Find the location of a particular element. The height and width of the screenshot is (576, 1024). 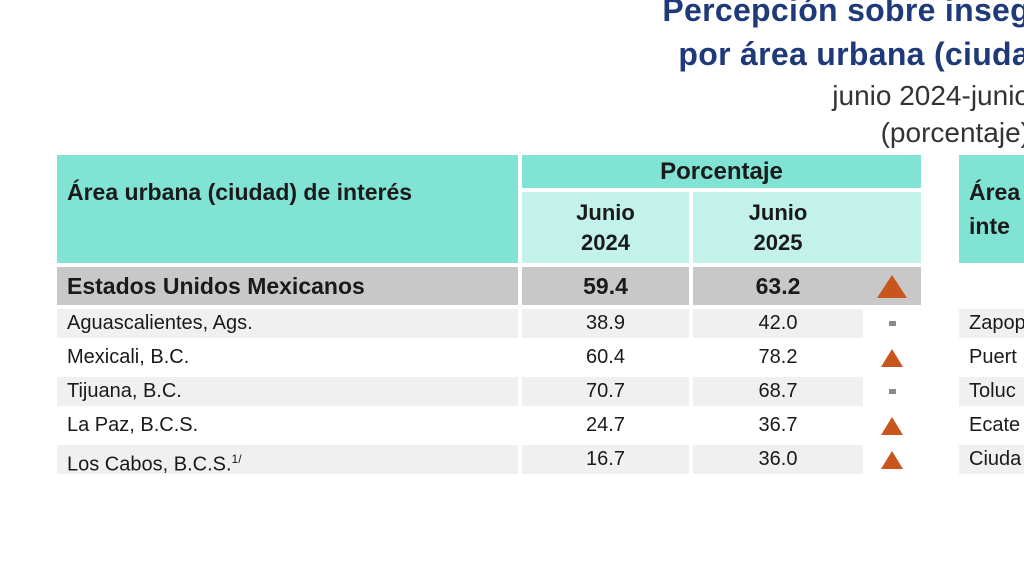

header-year-2024-month: Junio is located at coordinates (605, 212).